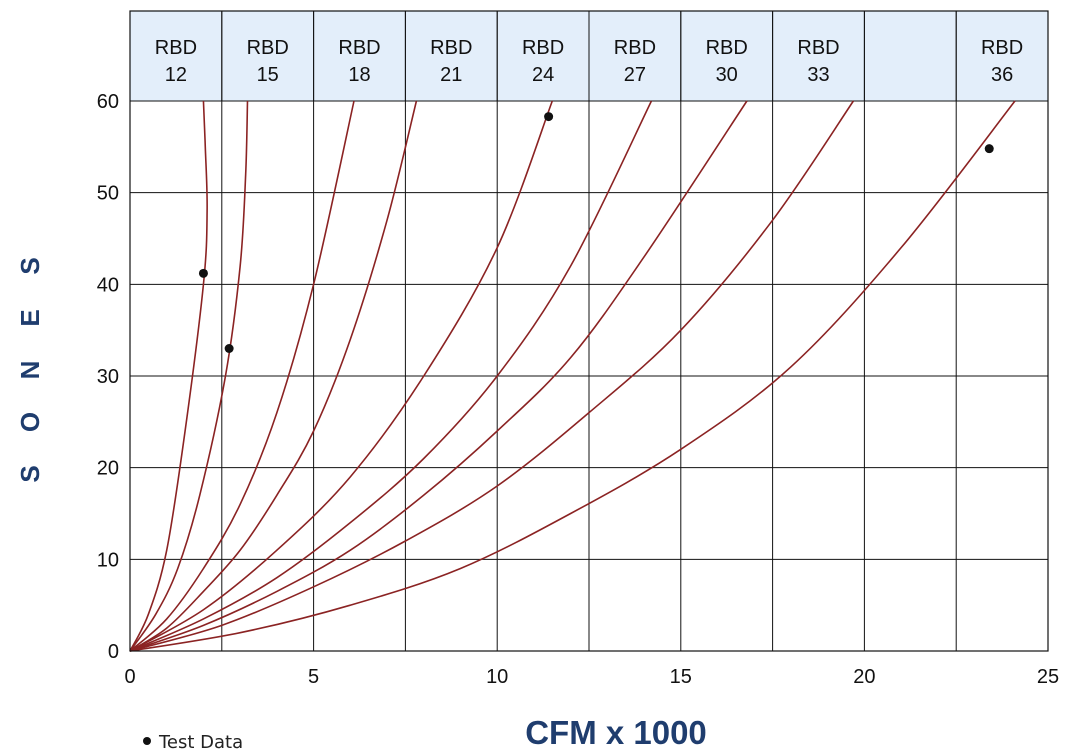 The width and height of the screenshot is (1068, 756). What do you see at coordinates (727, 75) in the screenshot?
I see `header-label-line2: 30` at bounding box center [727, 75].